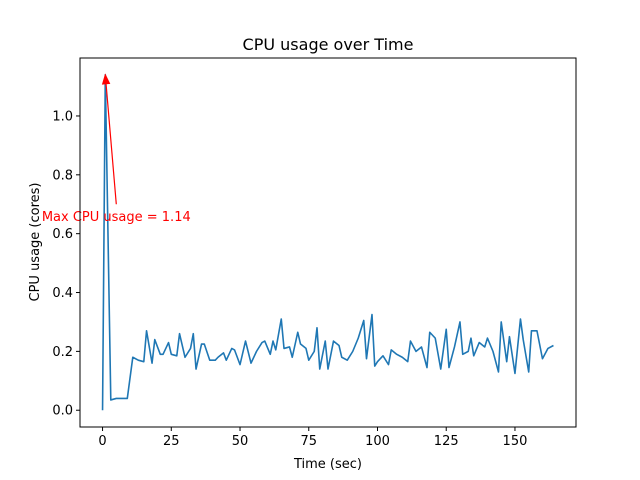 The height and width of the screenshot is (480, 640). I want to click on max-cpu-annotation: Max CPU usage = 1.14, so click(116, 217).